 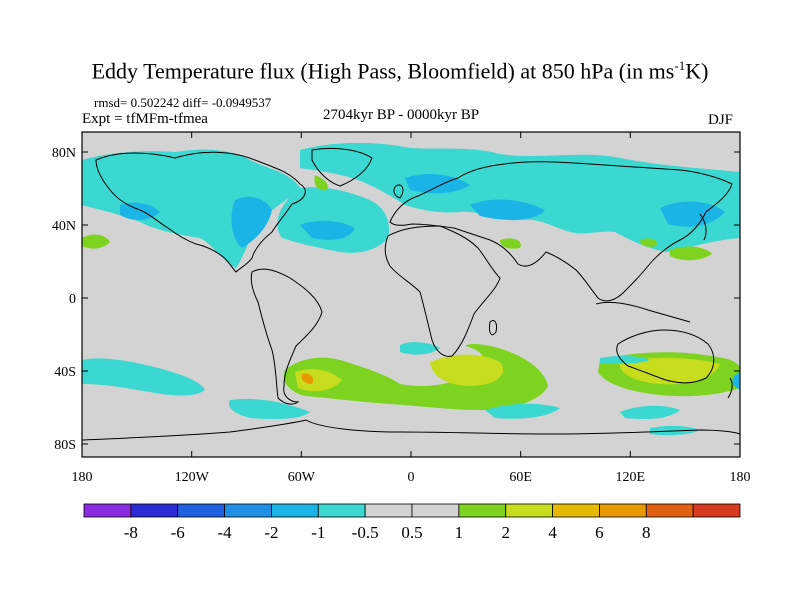 I want to click on title-tail: K), so click(x=697, y=71).